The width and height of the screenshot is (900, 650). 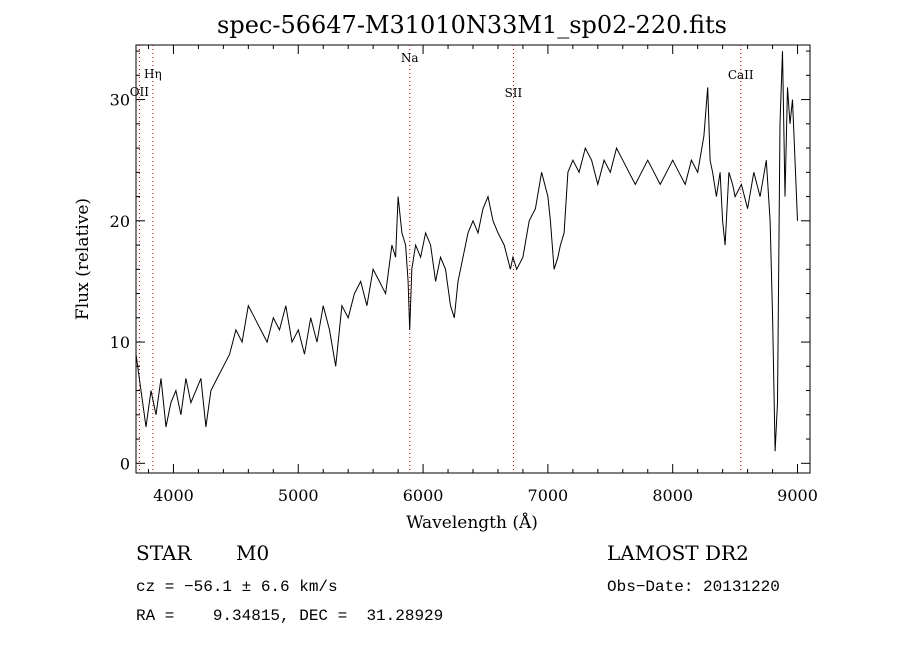 I want to click on survey-label: LAMOST DR2, so click(x=678, y=553).